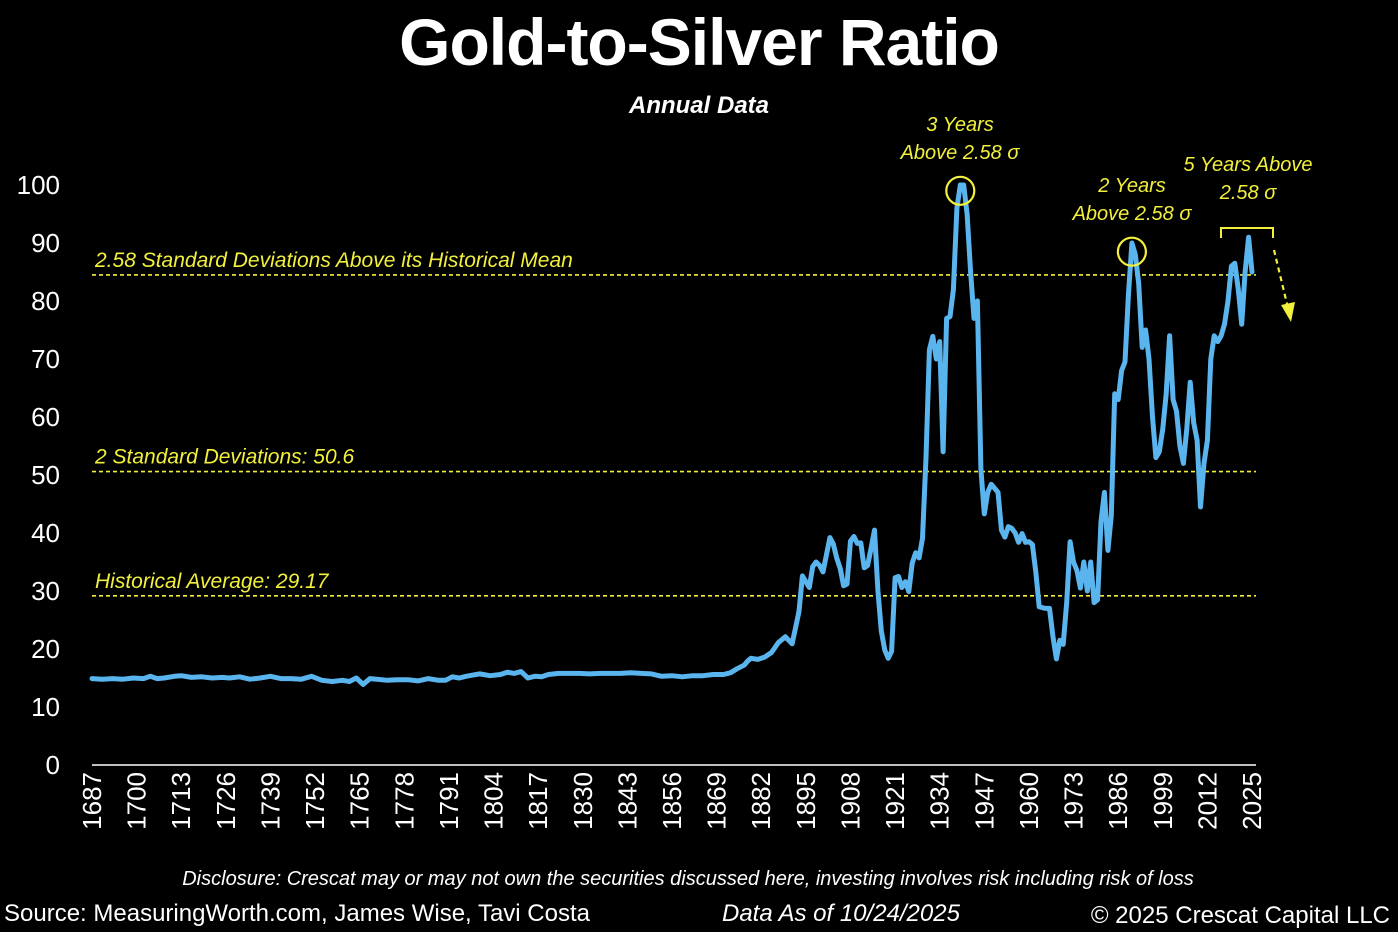 The width and height of the screenshot is (1398, 932). I want to click on annotation-line: 5 Years Above, so click(1248, 165).